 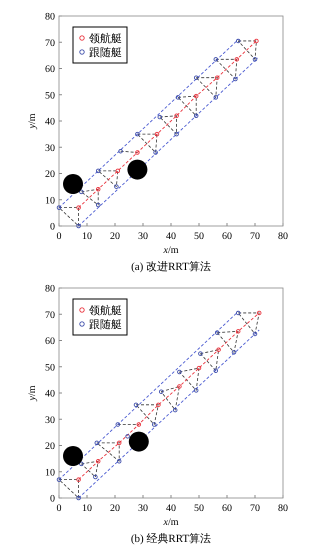 I want to click on text: (b) 经典RRT算法, so click(x=171, y=538).